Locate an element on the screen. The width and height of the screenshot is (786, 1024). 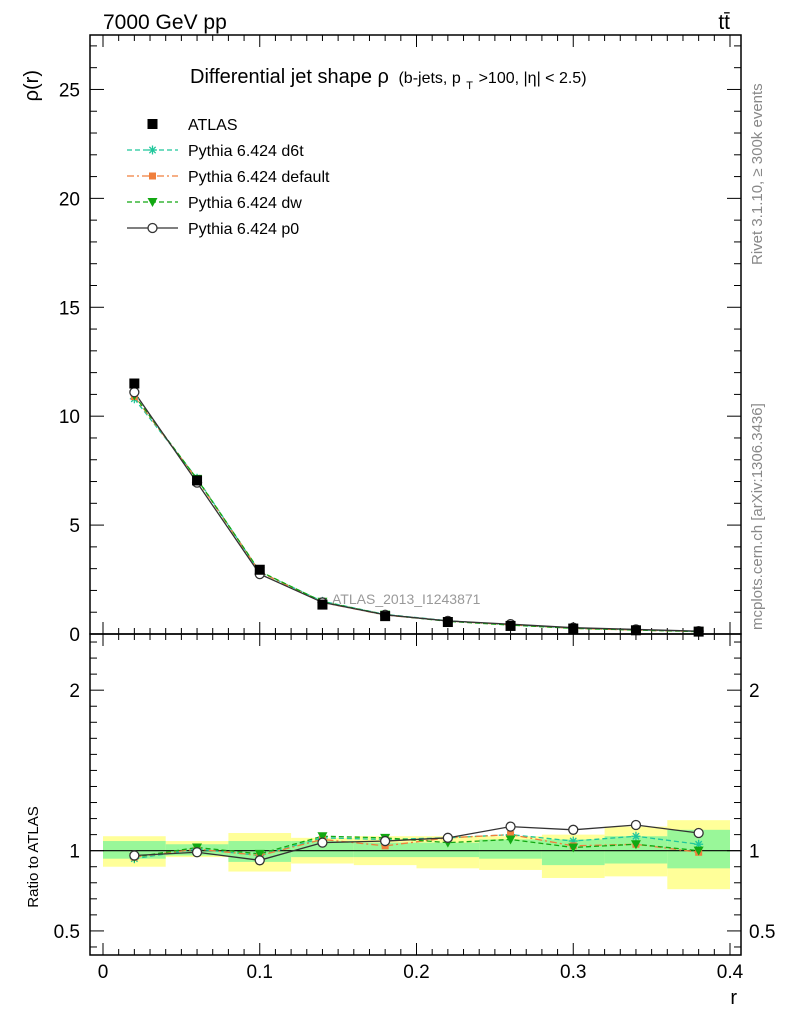
main-y-tick-label: 10 is located at coordinates (69, 417).